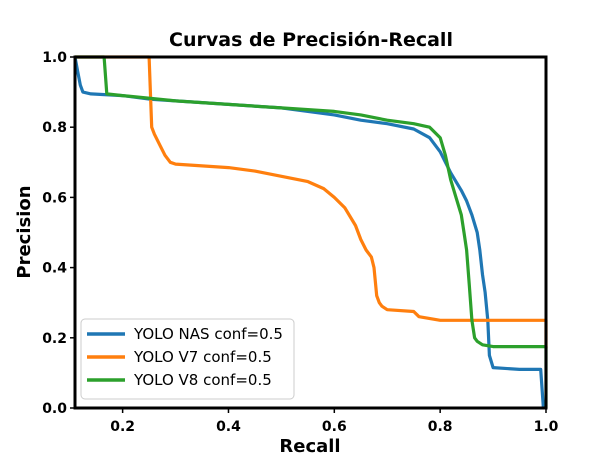 This screenshot has height=459, width=607. I want to click on y-tick-label: 0.8, so click(54, 128).